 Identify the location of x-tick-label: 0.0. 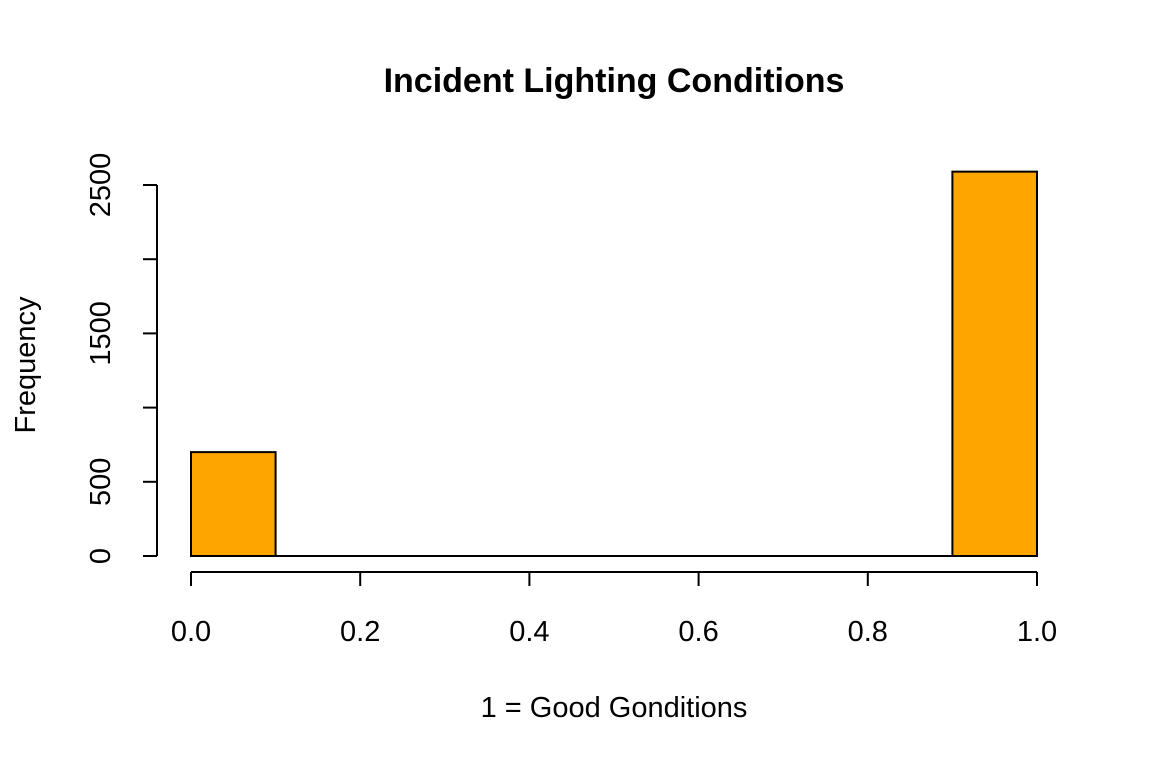
(191, 632).